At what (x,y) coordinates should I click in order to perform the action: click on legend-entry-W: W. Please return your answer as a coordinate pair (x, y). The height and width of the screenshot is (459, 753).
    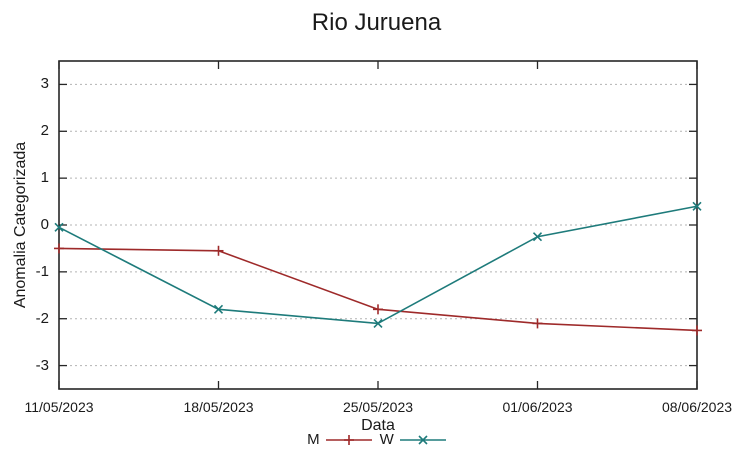
    Looking at the image, I should click on (413, 439).